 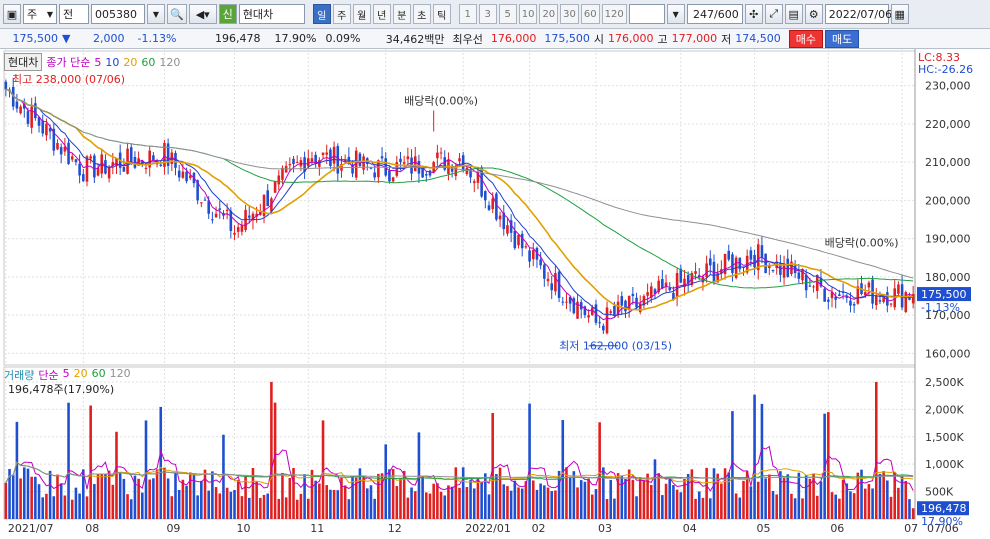 I want to click on trade-amount: 34,462백만, so click(x=415, y=39).